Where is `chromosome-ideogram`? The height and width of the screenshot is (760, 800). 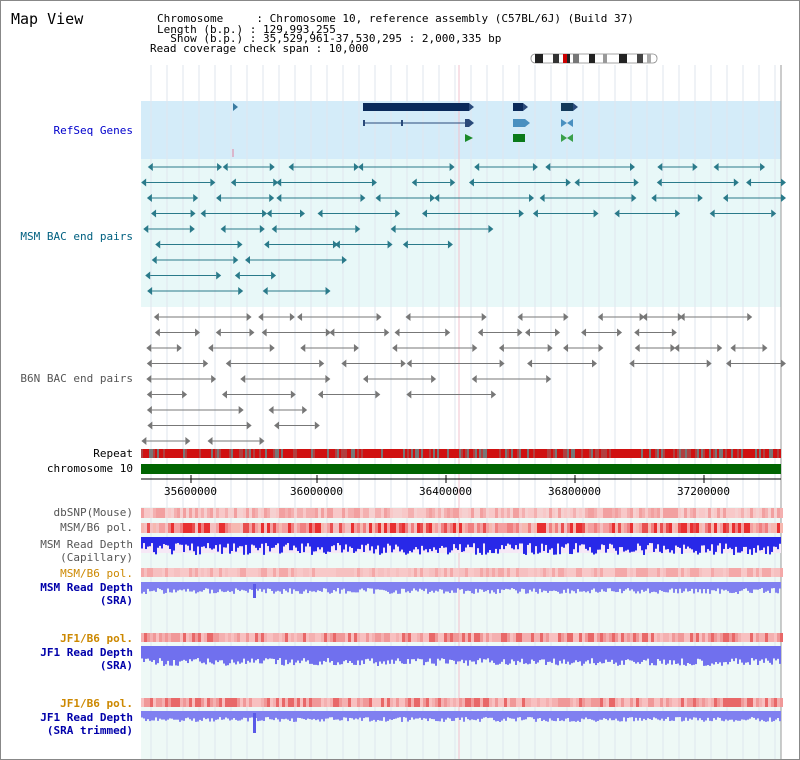 chromosome-ideogram is located at coordinates (595, 59).